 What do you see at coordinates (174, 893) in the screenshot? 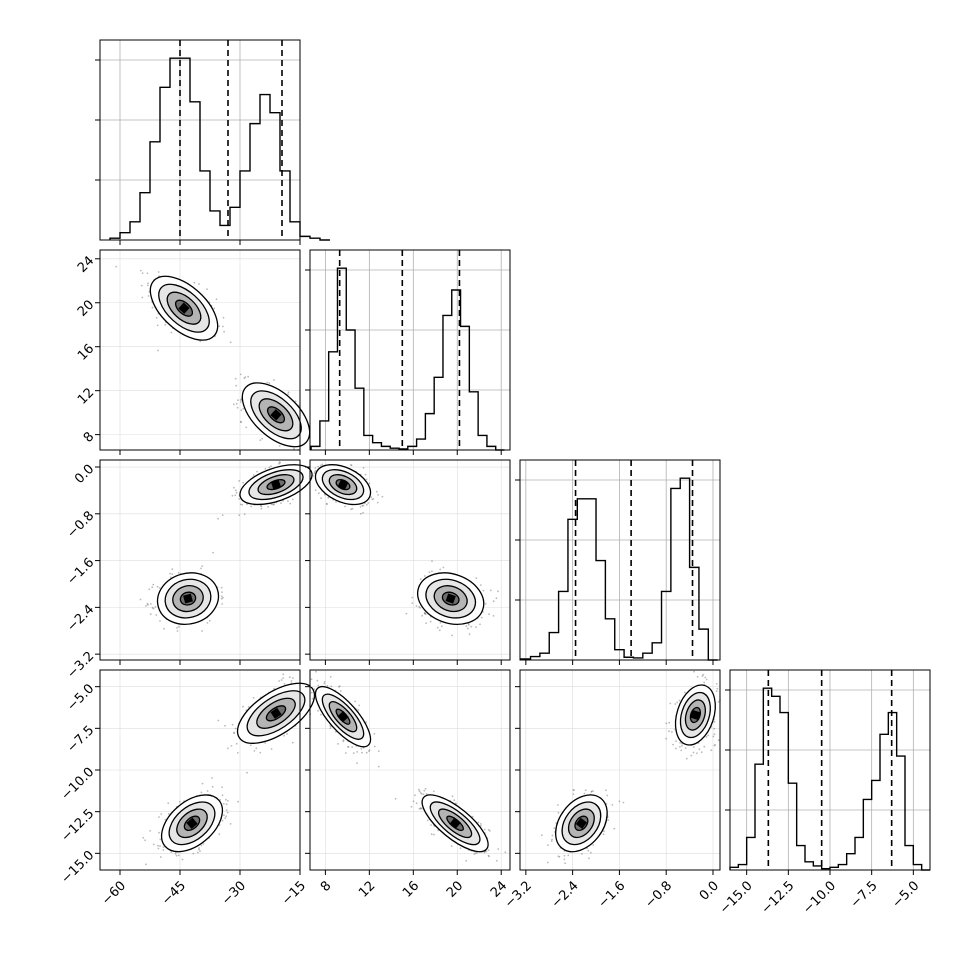
I see `x-tick-label: −45` at bounding box center [174, 893].